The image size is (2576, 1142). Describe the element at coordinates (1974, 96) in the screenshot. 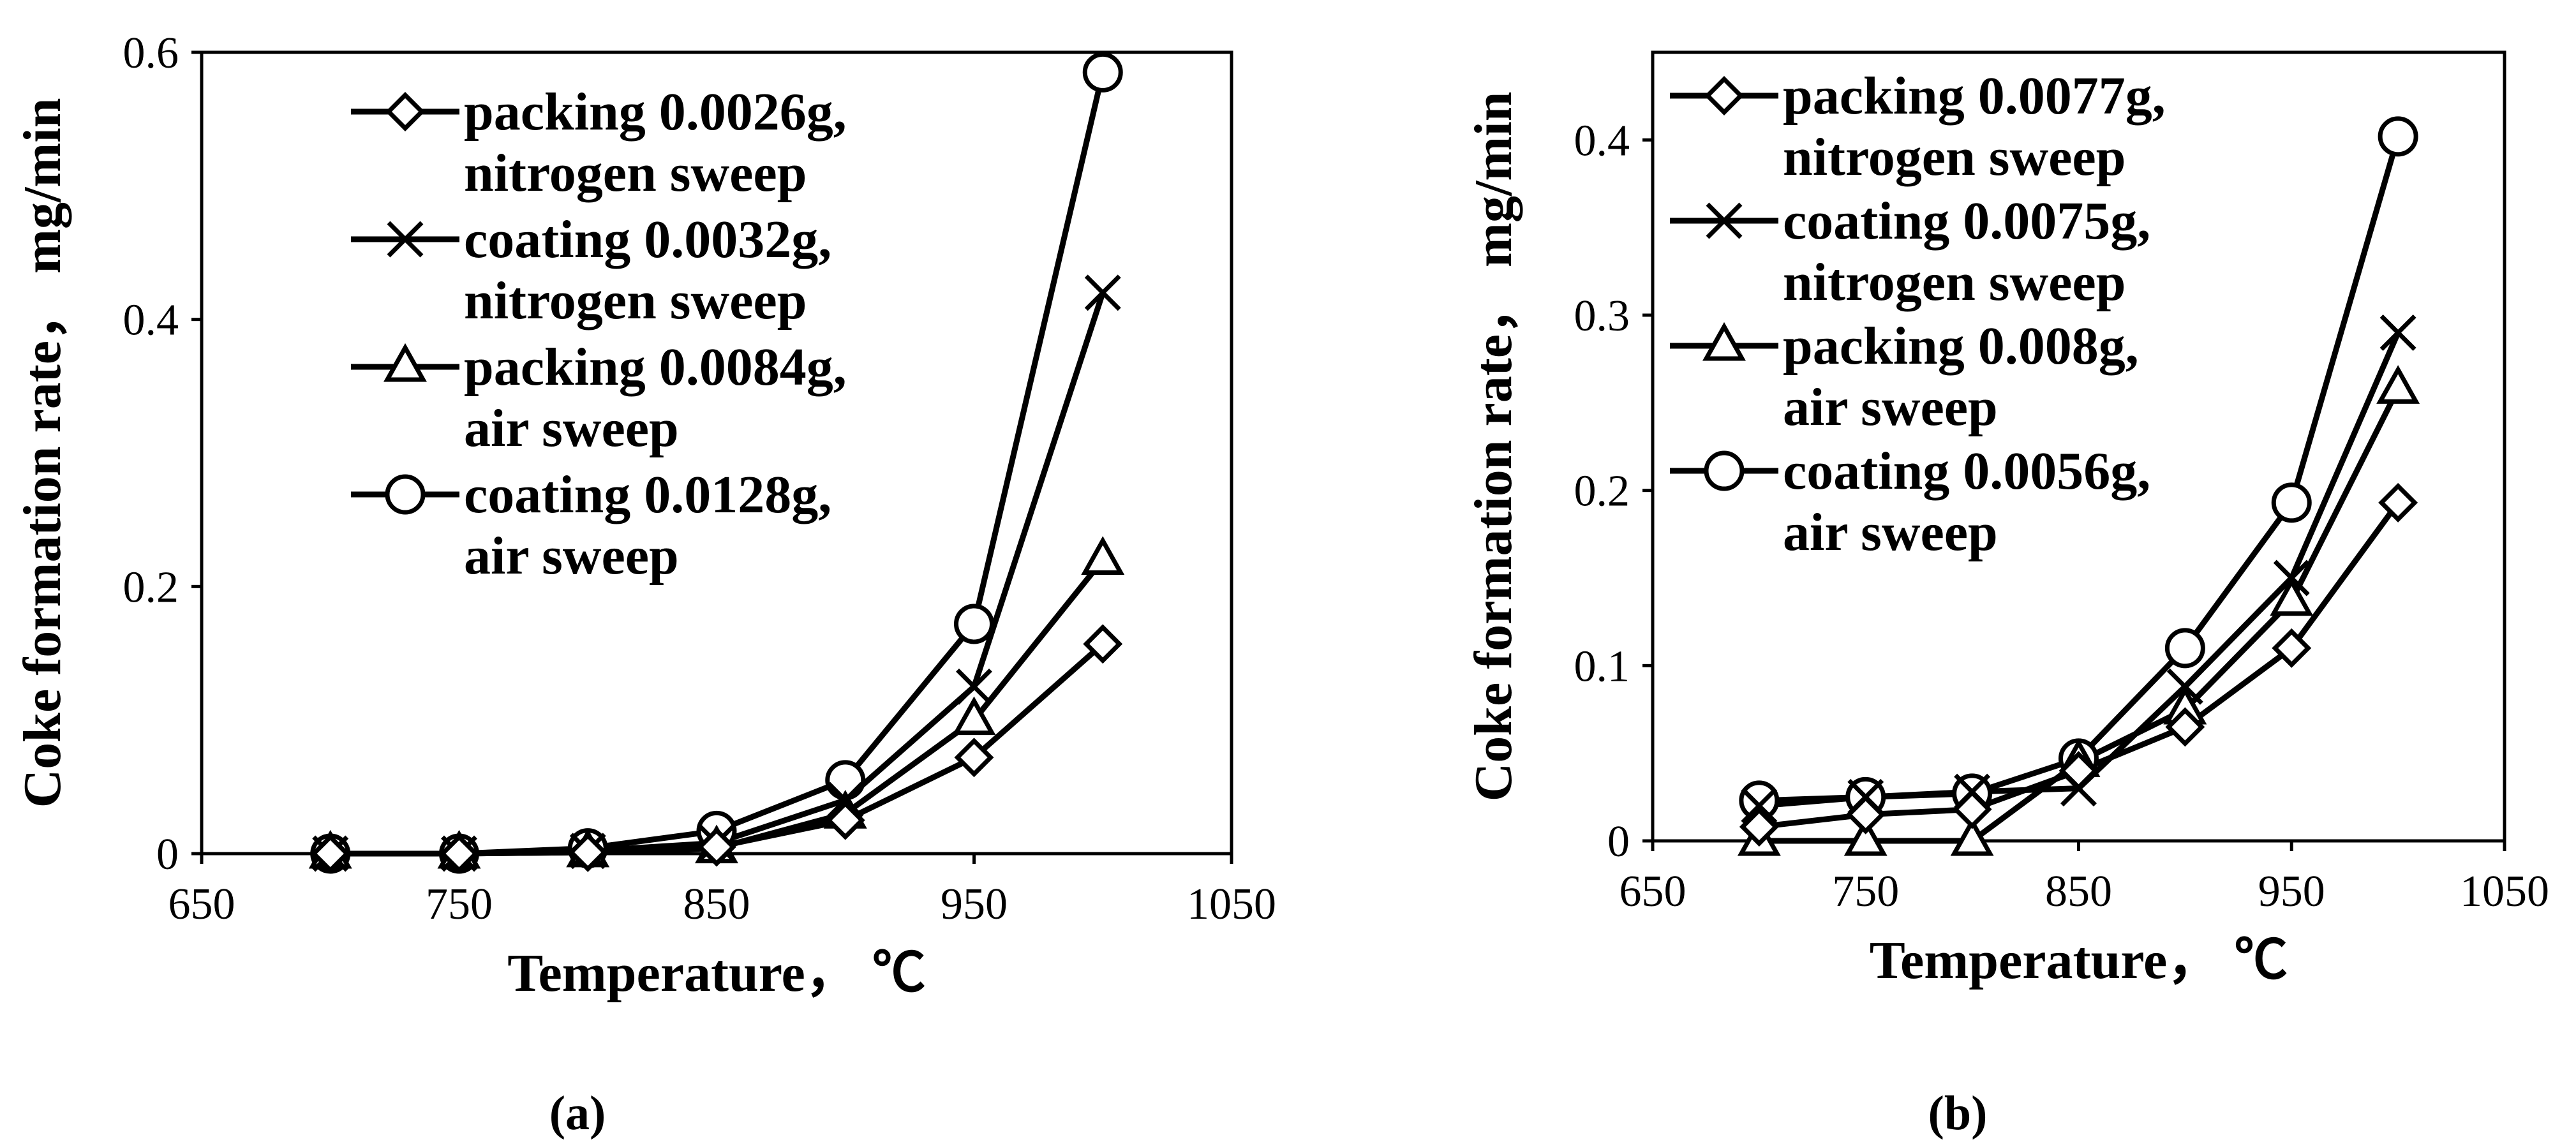

I see `legend-label: packing 0.0077g,` at that location.